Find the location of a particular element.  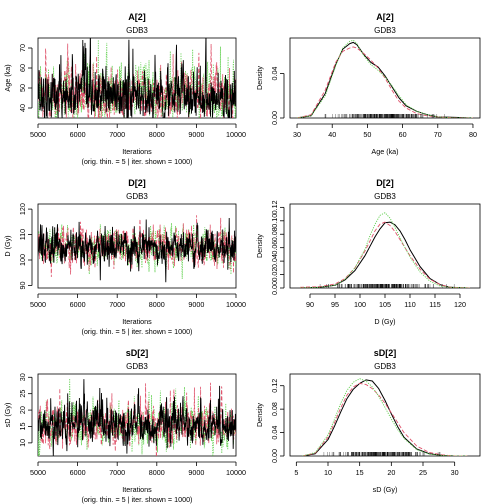

y-axis-label: Density is located at coordinates (259, 78).